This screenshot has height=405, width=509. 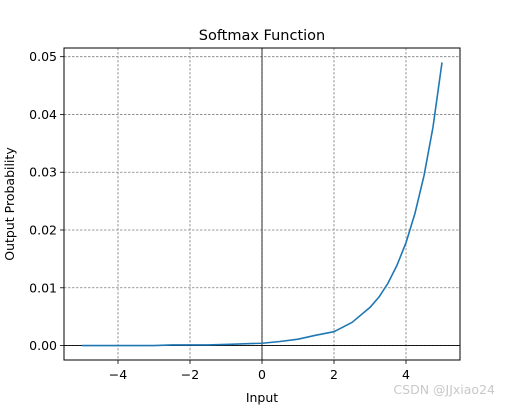 What do you see at coordinates (190, 374) in the screenshot?
I see `x-tick-label: −2` at bounding box center [190, 374].